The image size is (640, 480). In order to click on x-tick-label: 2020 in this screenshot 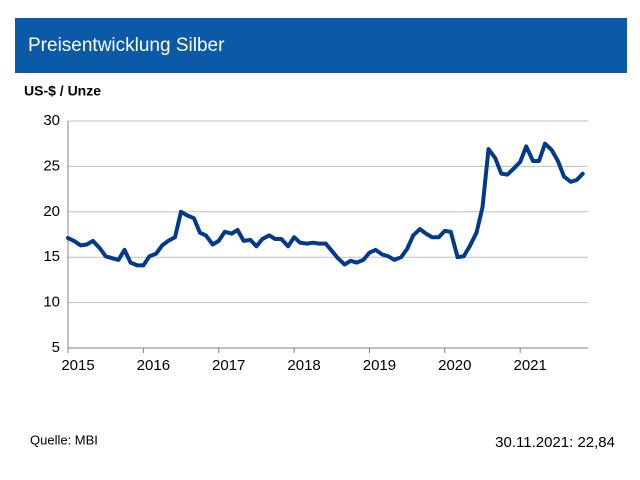, I will do `click(454, 365)`.